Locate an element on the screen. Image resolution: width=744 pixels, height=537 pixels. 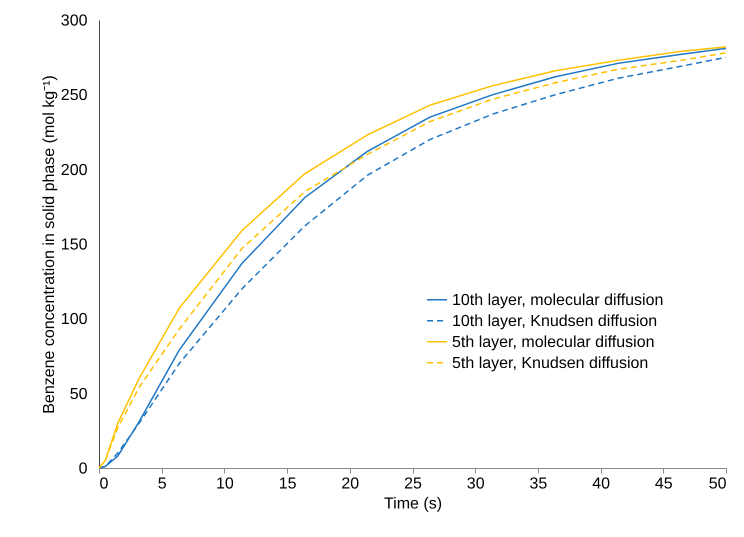
y-axis-title: Benzene concentration in solid phase (mol kg⁻¹) is located at coordinates (49, 244).